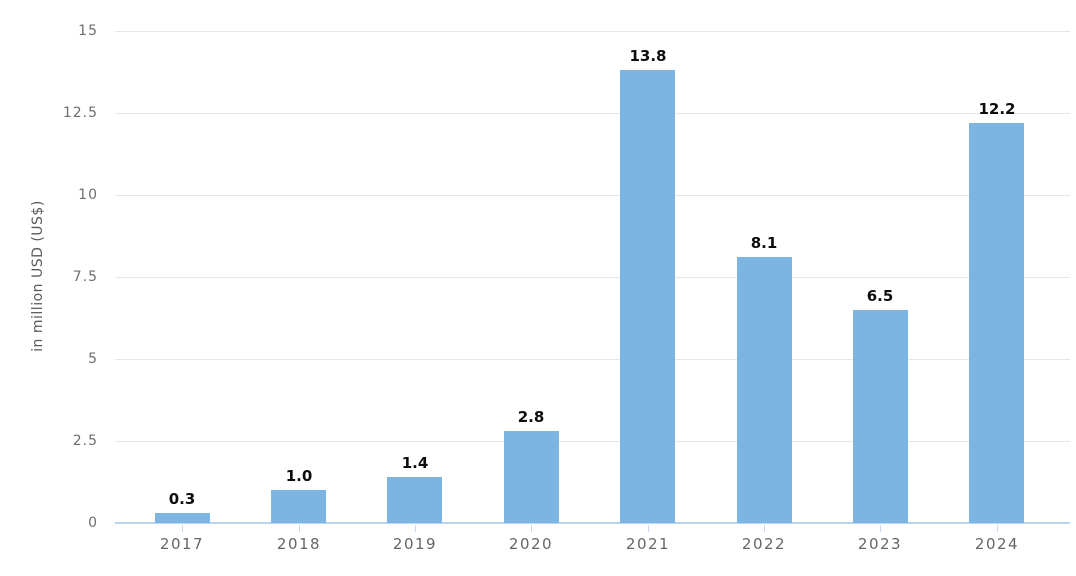 This screenshot has width=1076, height=576. Describe the element at coordinates (648, 56) in the screenshot. I see `value-label-2021: 13.8` at that location.